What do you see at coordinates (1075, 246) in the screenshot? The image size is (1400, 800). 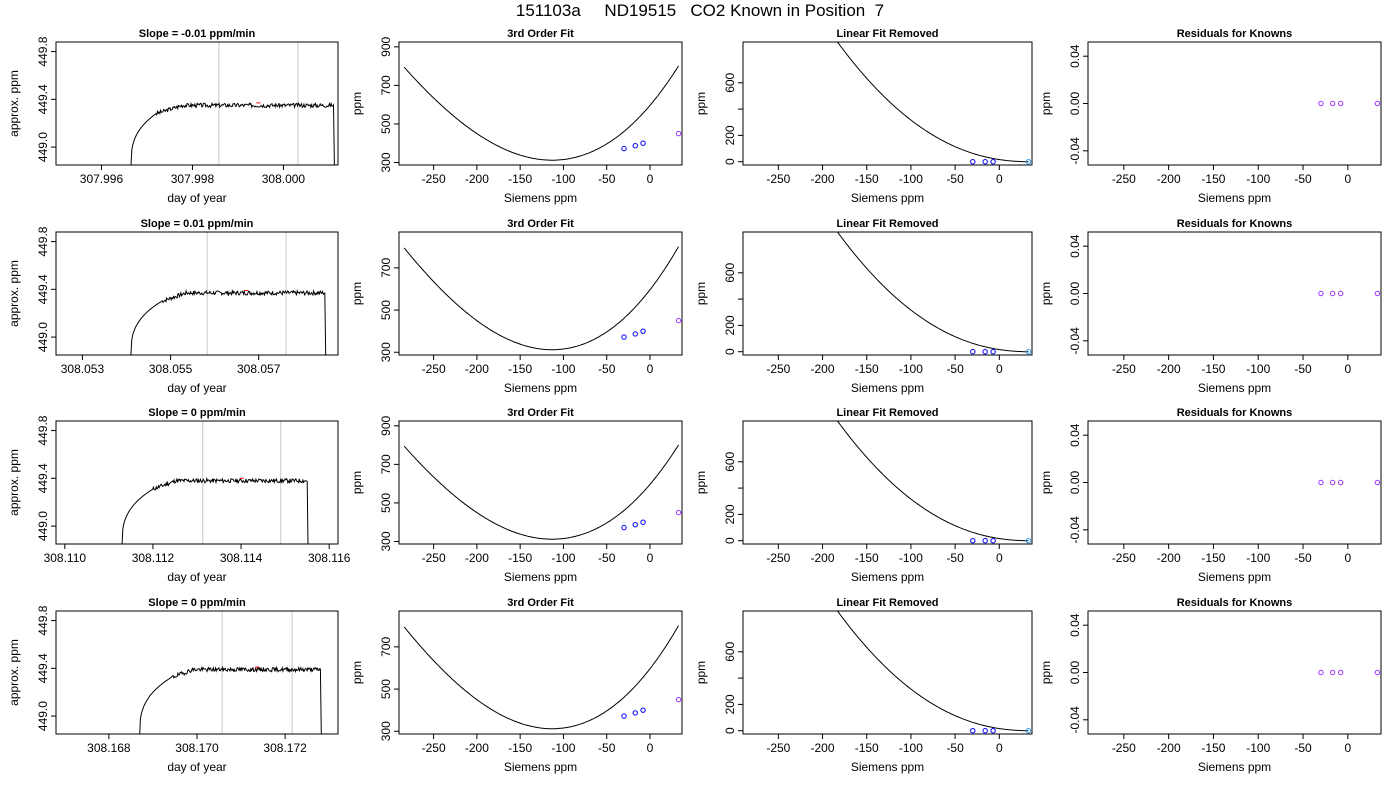 I see `y-tick-label: 0.04` at bounding box center [1075, 246].